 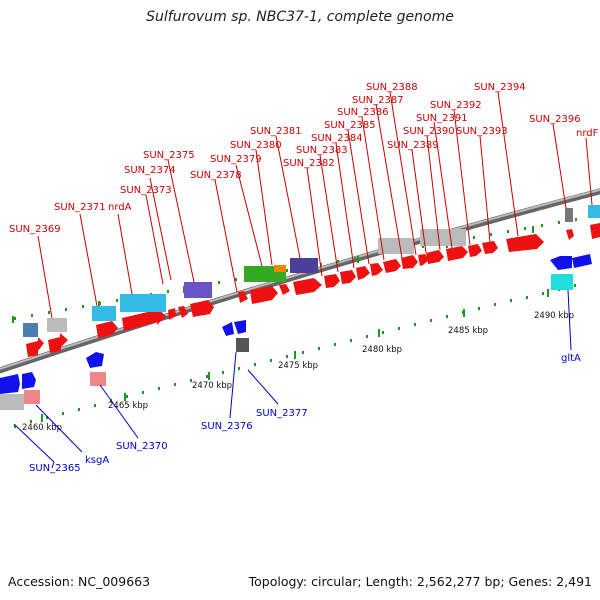 I want to click on gene-label: SUN_2383, so click(x=322, y=150).